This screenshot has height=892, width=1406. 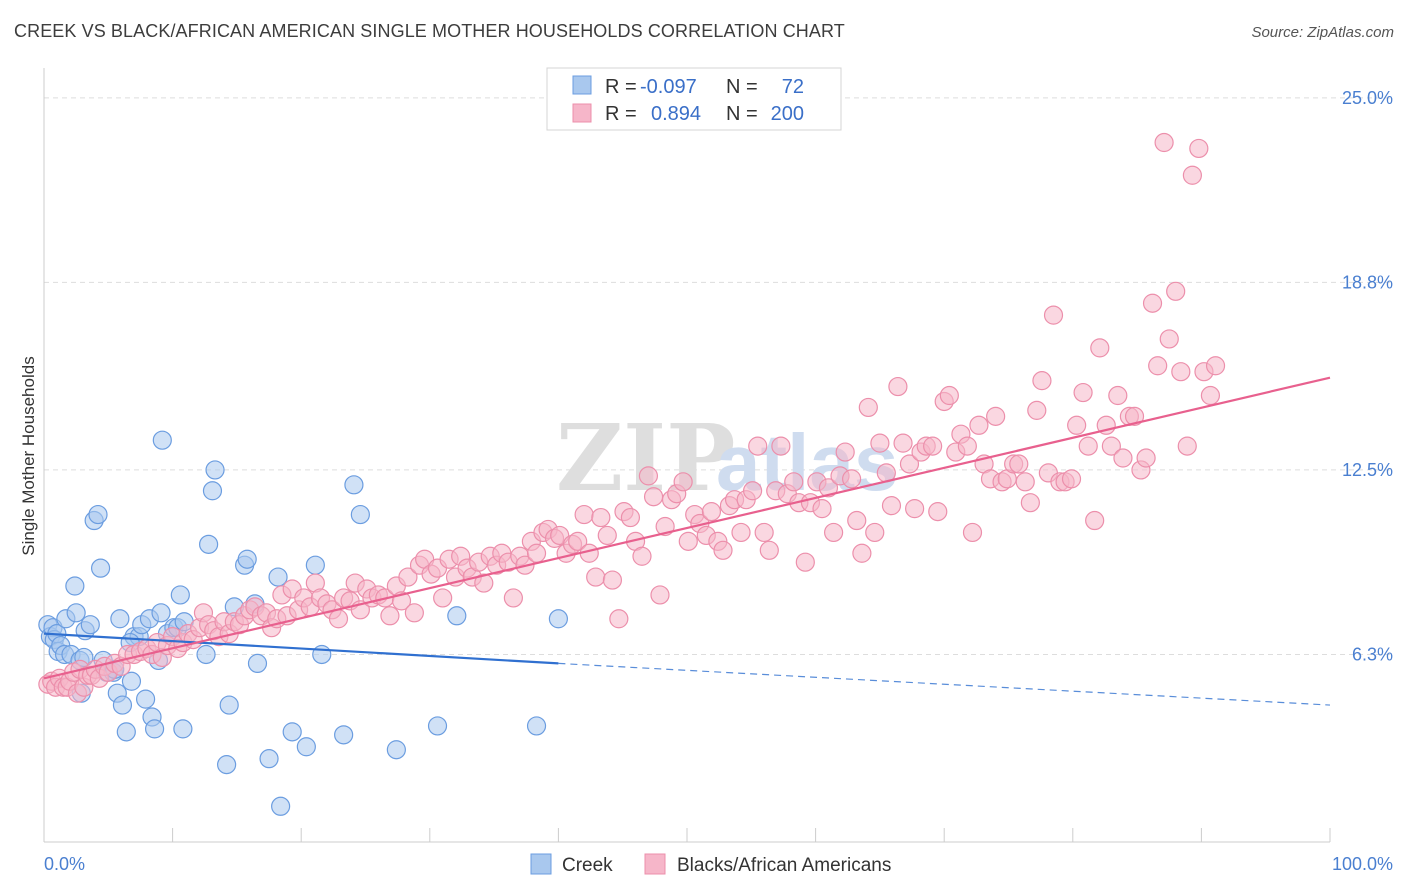 I want to click on legend-box, so click(x=694, y=99).